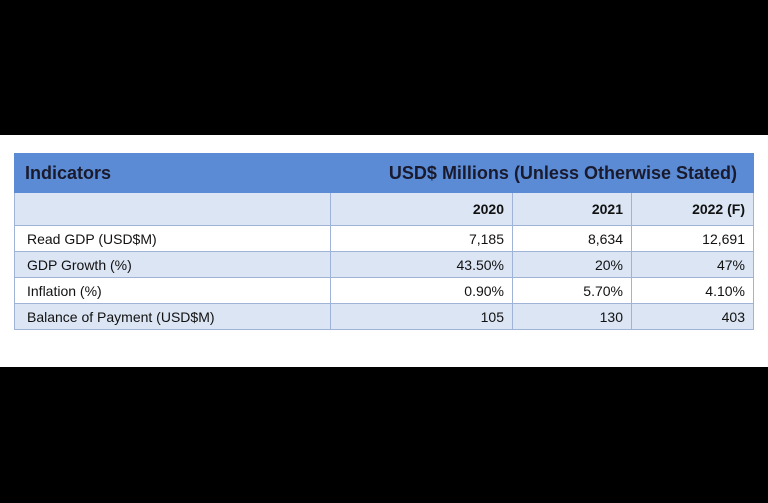 This screenshot has height=503, width=768. What do you see at coordinates (572, 316) in the screenshot?
I see `cell-value: 130` at bounding box center [572, 316].